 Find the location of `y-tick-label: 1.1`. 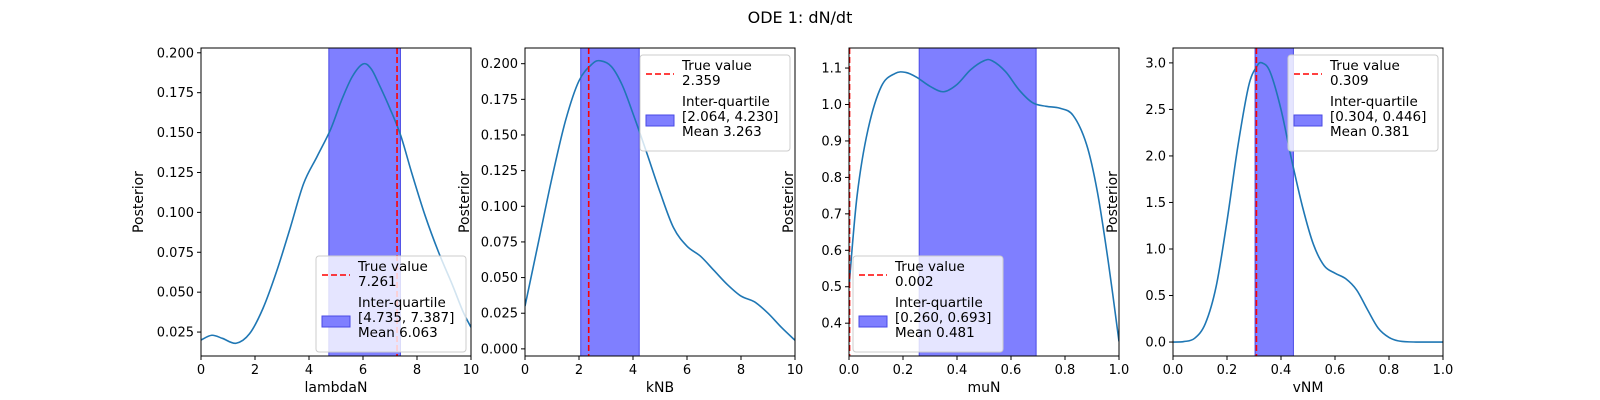

y-tick-label: 1.1 is located at coordinates (831, 69).